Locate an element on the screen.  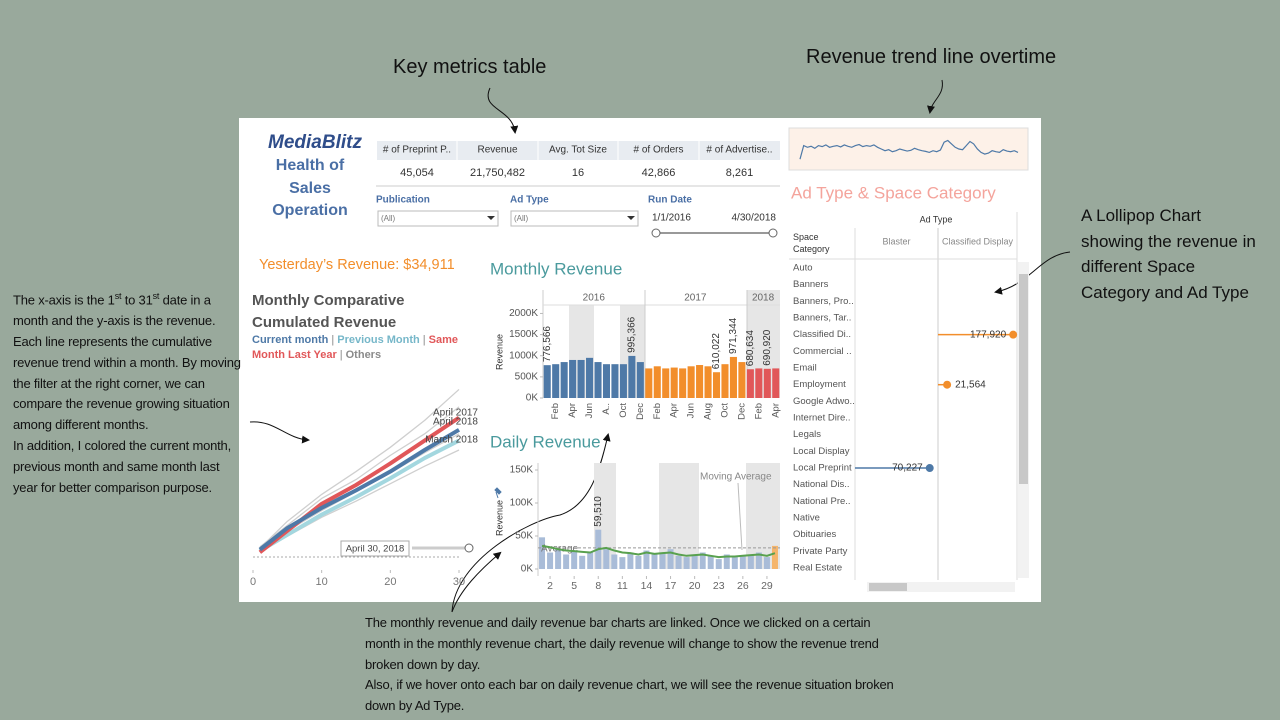
row-label: National Dis.. is located at coordinates (821, 484).